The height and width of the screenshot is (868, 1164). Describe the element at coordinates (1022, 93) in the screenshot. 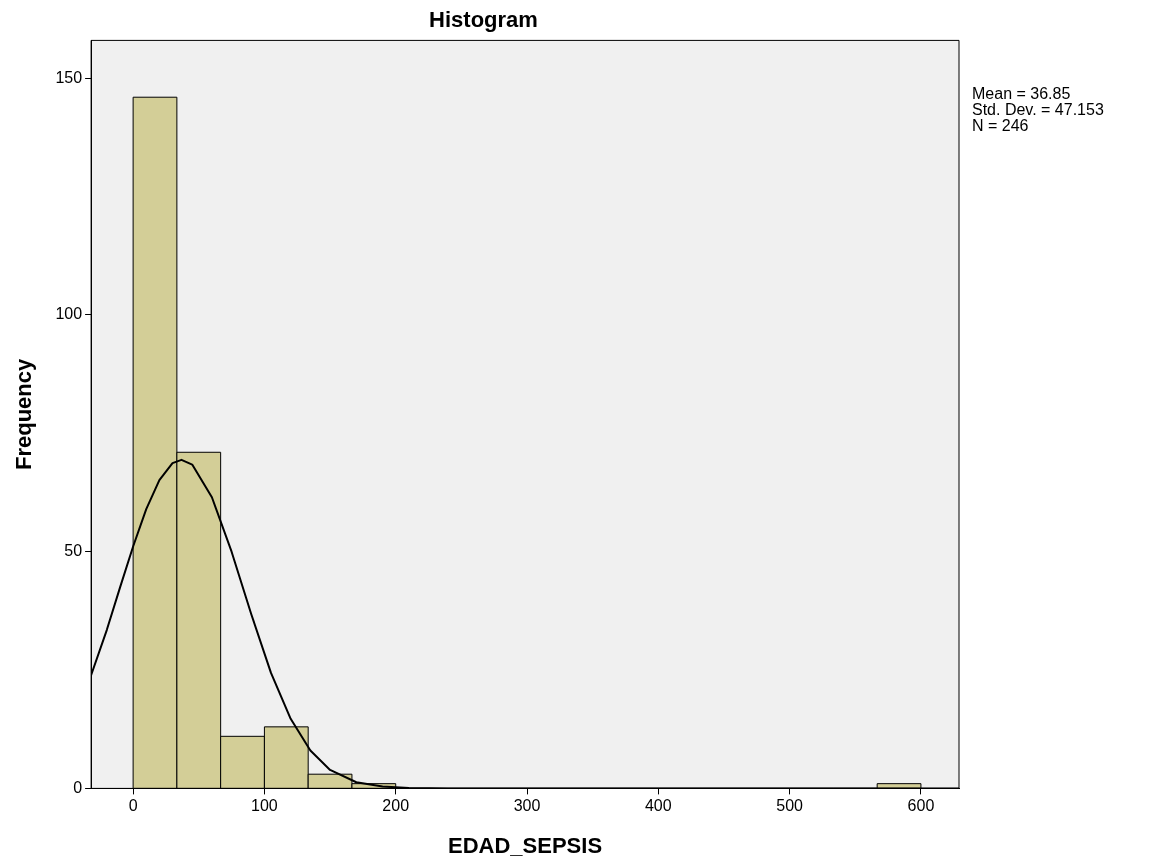

I see `text: Mean = 36.85` at that location.